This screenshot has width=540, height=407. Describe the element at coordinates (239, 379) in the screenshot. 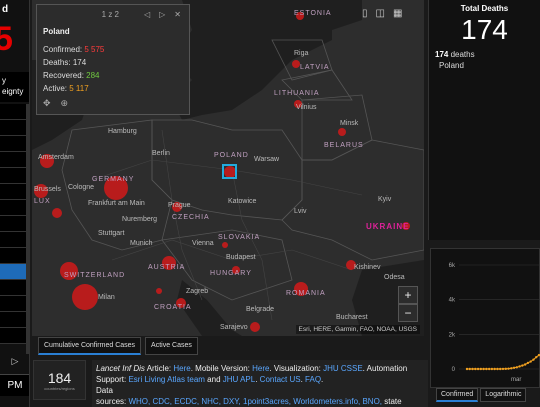

I see `jhu-apl-link: JHU APL` at that location.